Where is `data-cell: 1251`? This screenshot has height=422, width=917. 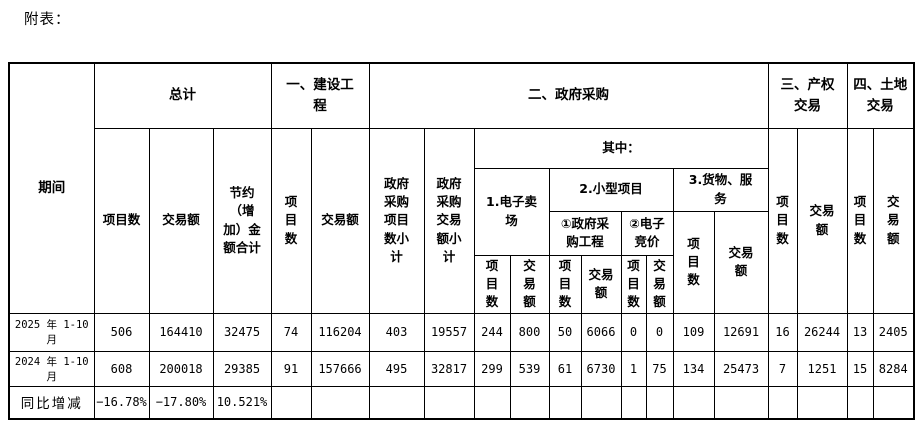 data-cell: 1251 is located at coordinates (822, 368).